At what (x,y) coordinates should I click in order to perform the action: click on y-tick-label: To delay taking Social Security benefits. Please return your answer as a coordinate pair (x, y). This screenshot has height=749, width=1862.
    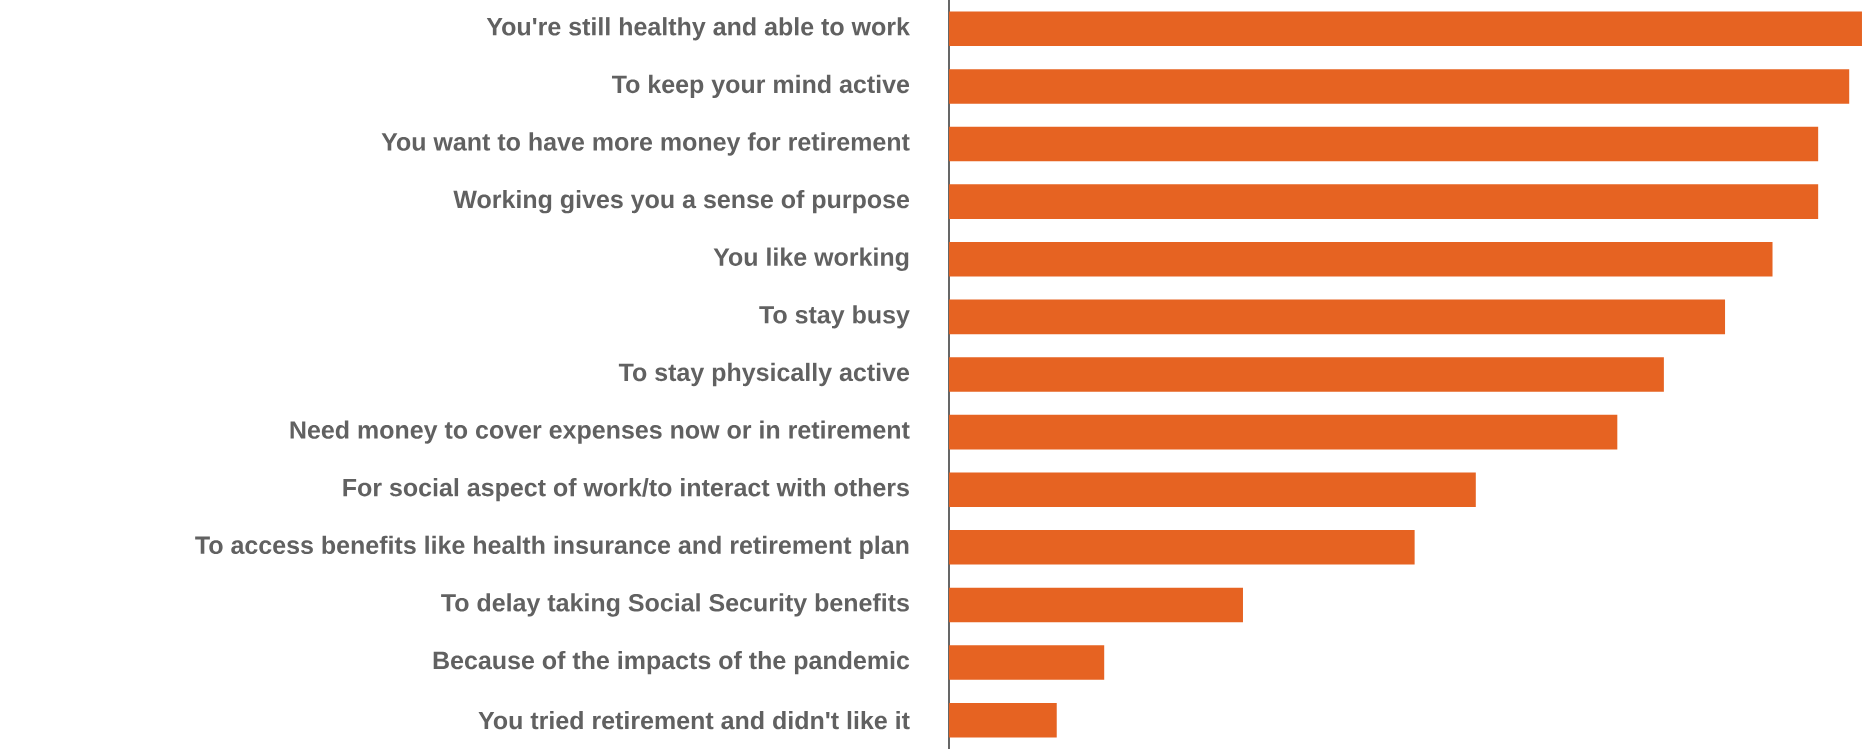
    Looking at the image, I should click on (675, 605).